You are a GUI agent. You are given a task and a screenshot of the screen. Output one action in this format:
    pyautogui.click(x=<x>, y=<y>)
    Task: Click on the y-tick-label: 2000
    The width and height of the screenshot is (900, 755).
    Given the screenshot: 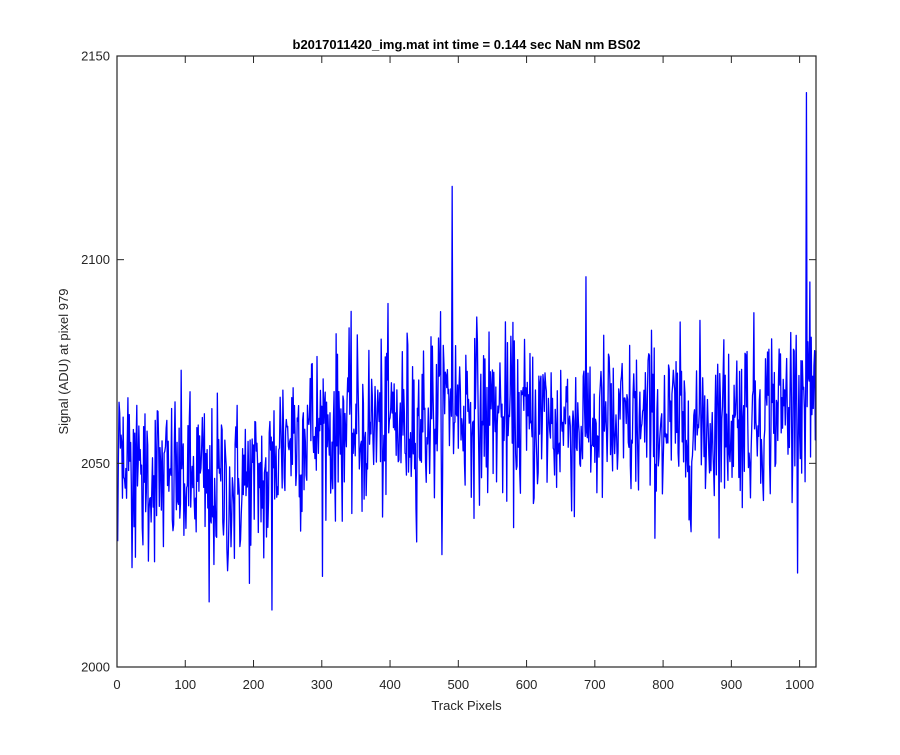 What is the action you would take?
    pyautogui.click(x=95, y=667)
    